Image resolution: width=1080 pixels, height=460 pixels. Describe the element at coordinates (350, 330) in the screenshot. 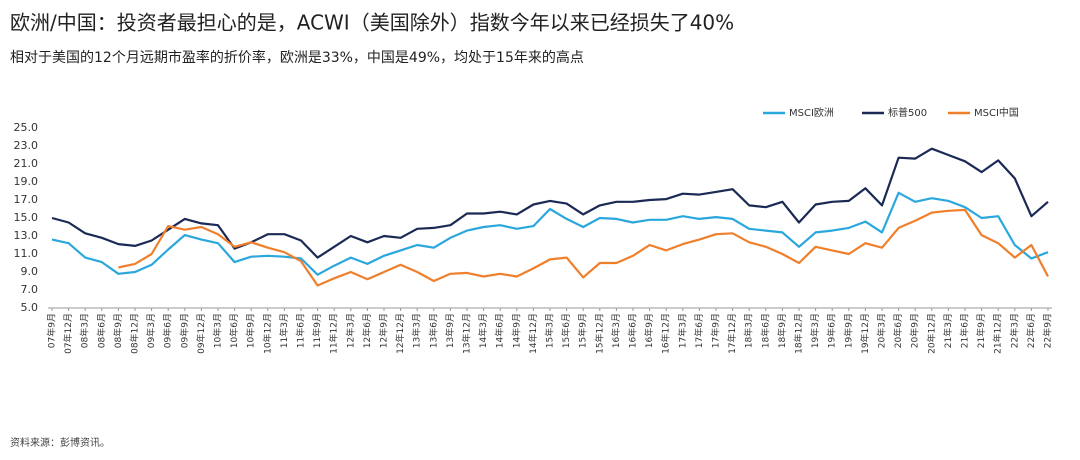

I see `x-tick-label: 12年3月` at that location.